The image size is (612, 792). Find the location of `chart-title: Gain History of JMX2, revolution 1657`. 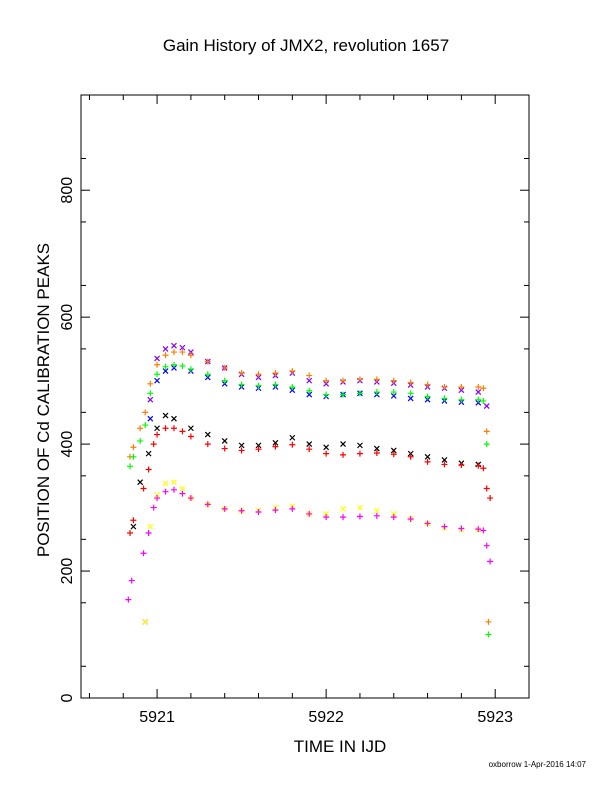

chart-title: Gain History of JMX2, revolution 1657 is located at coordinates (306, 45).